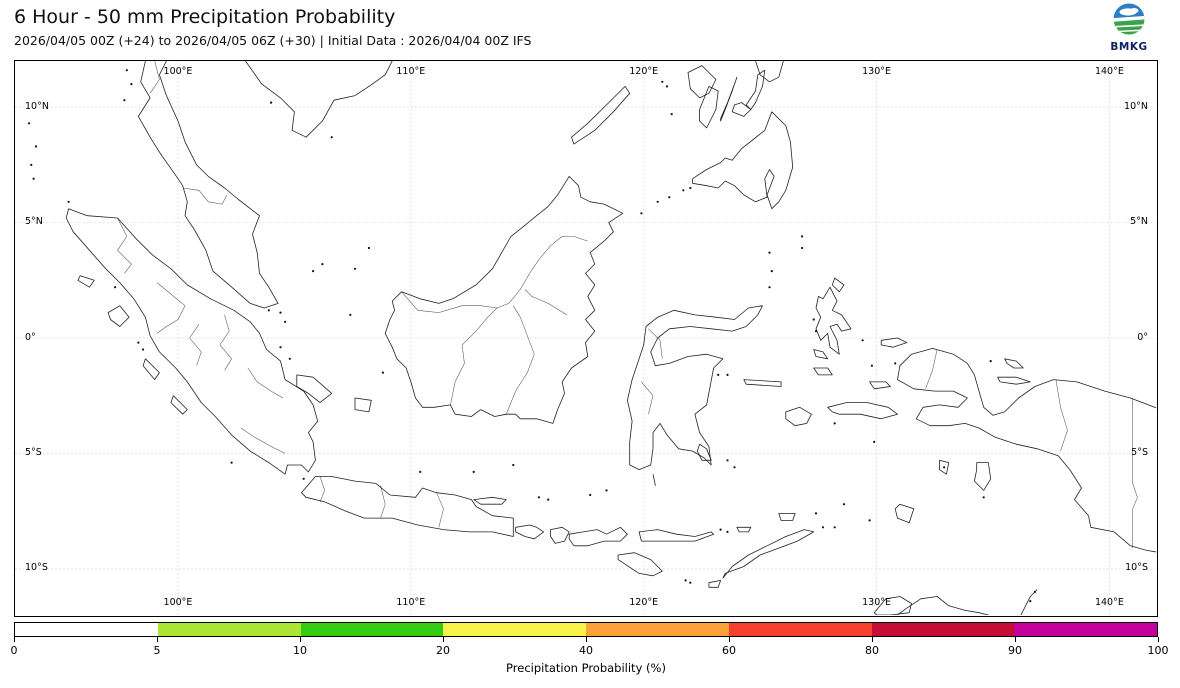 This screenshot has width=1180, height=688. I want to click on colorbar-label: Precipitation Probability (%), so click(586, 668).